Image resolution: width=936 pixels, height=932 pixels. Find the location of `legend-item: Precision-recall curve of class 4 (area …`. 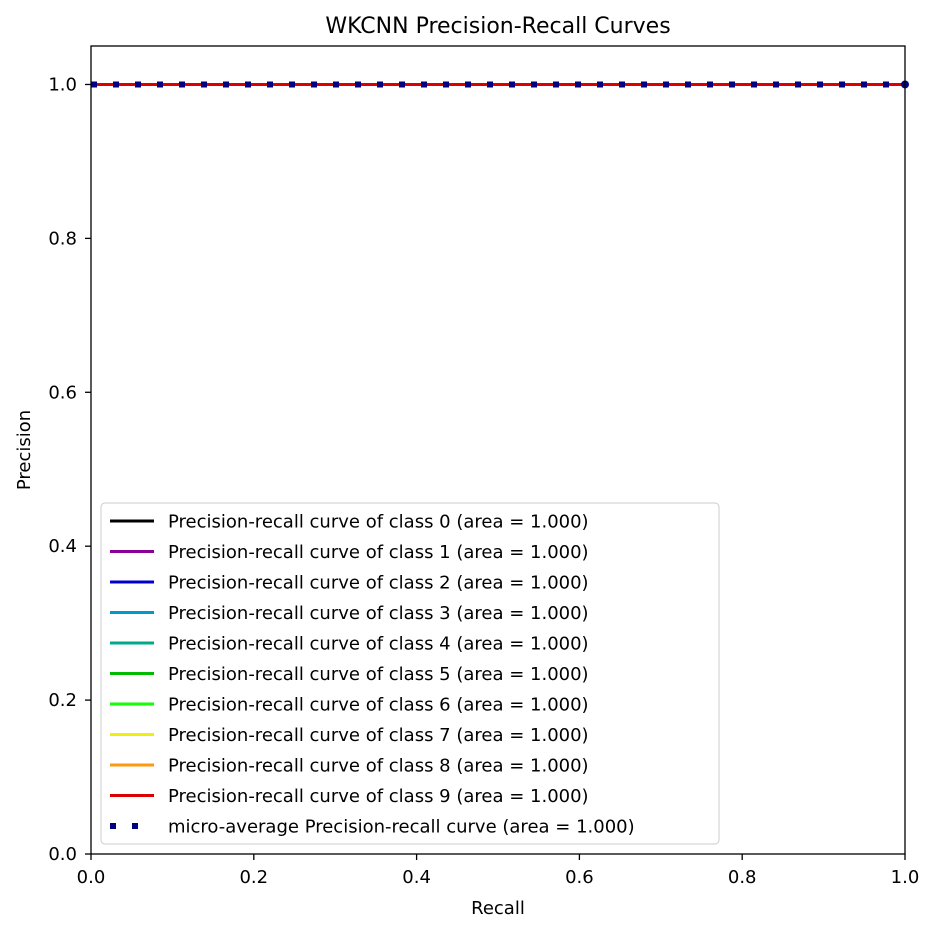

legend-item: Precision-recall curve of class 4 (area … is located at coordinates (349, 644).